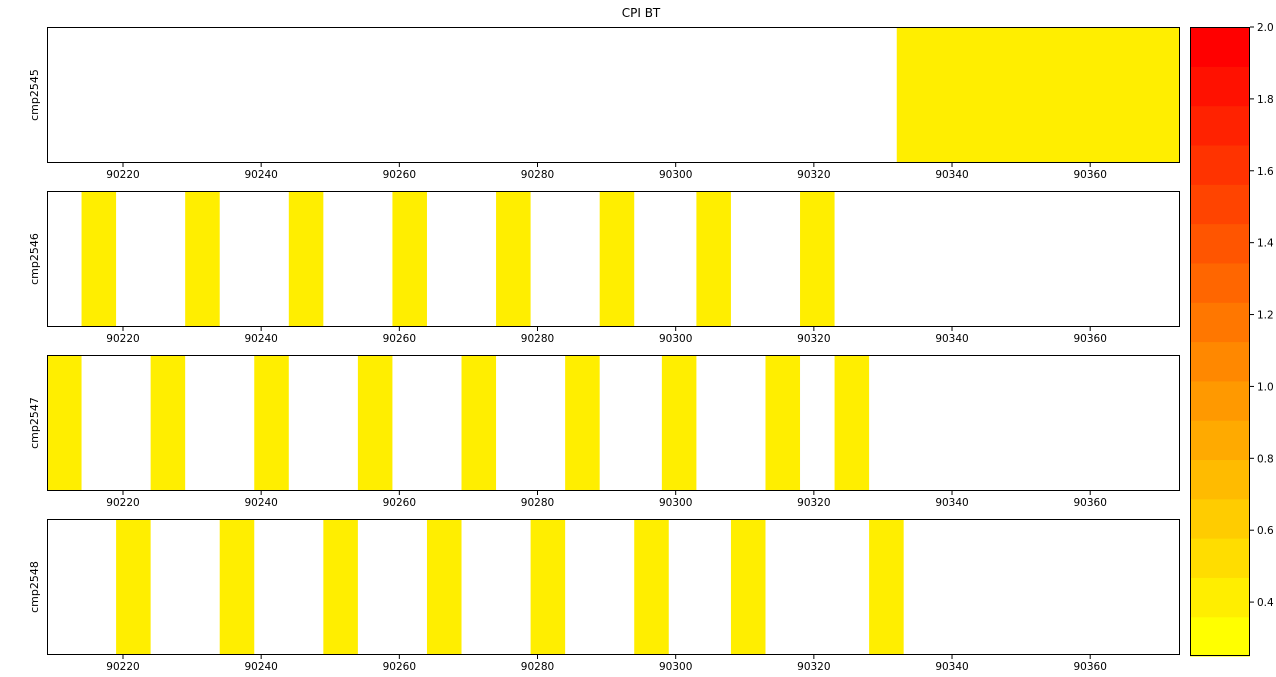 The image size is (1276, 677). I want to click on colorbar-tick-label: 1.8, so click(1265, 100).